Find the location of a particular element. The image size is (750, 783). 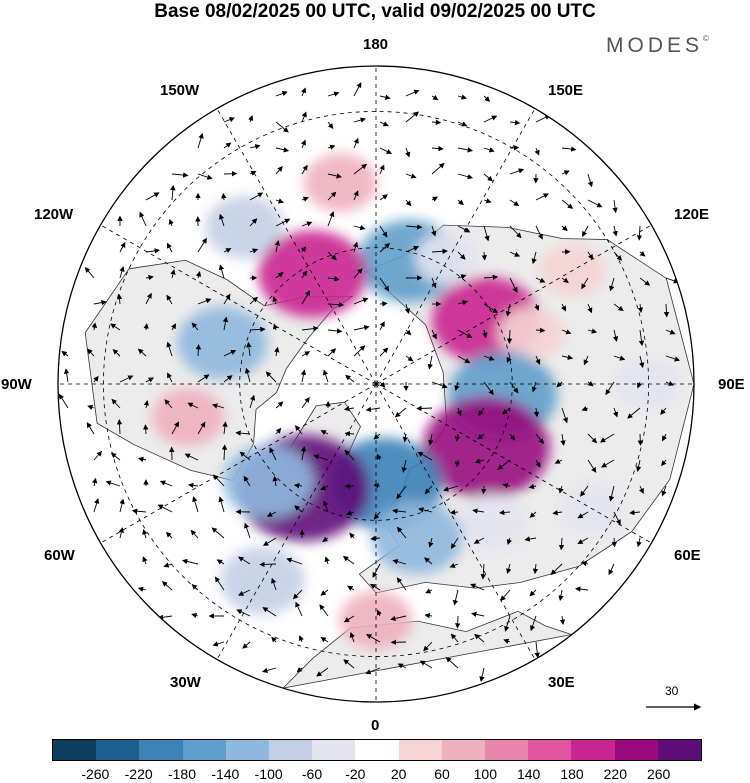

colorbar-tick-label: 180 is located at coordinates (572, 774).